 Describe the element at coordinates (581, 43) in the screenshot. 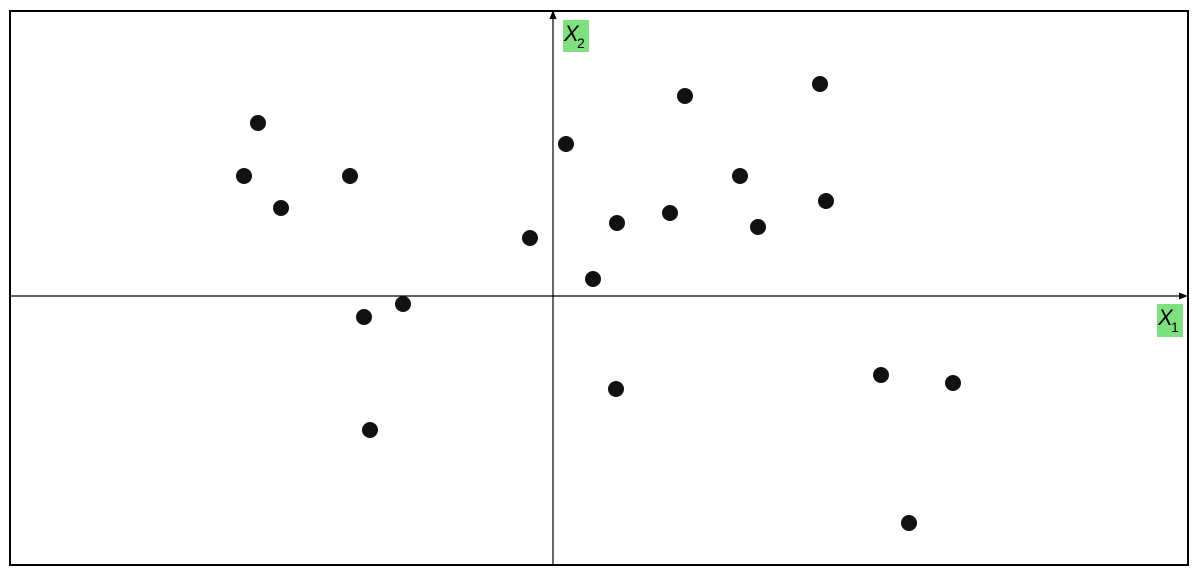

I see `y-axis-label-subscript: 2` at that location.